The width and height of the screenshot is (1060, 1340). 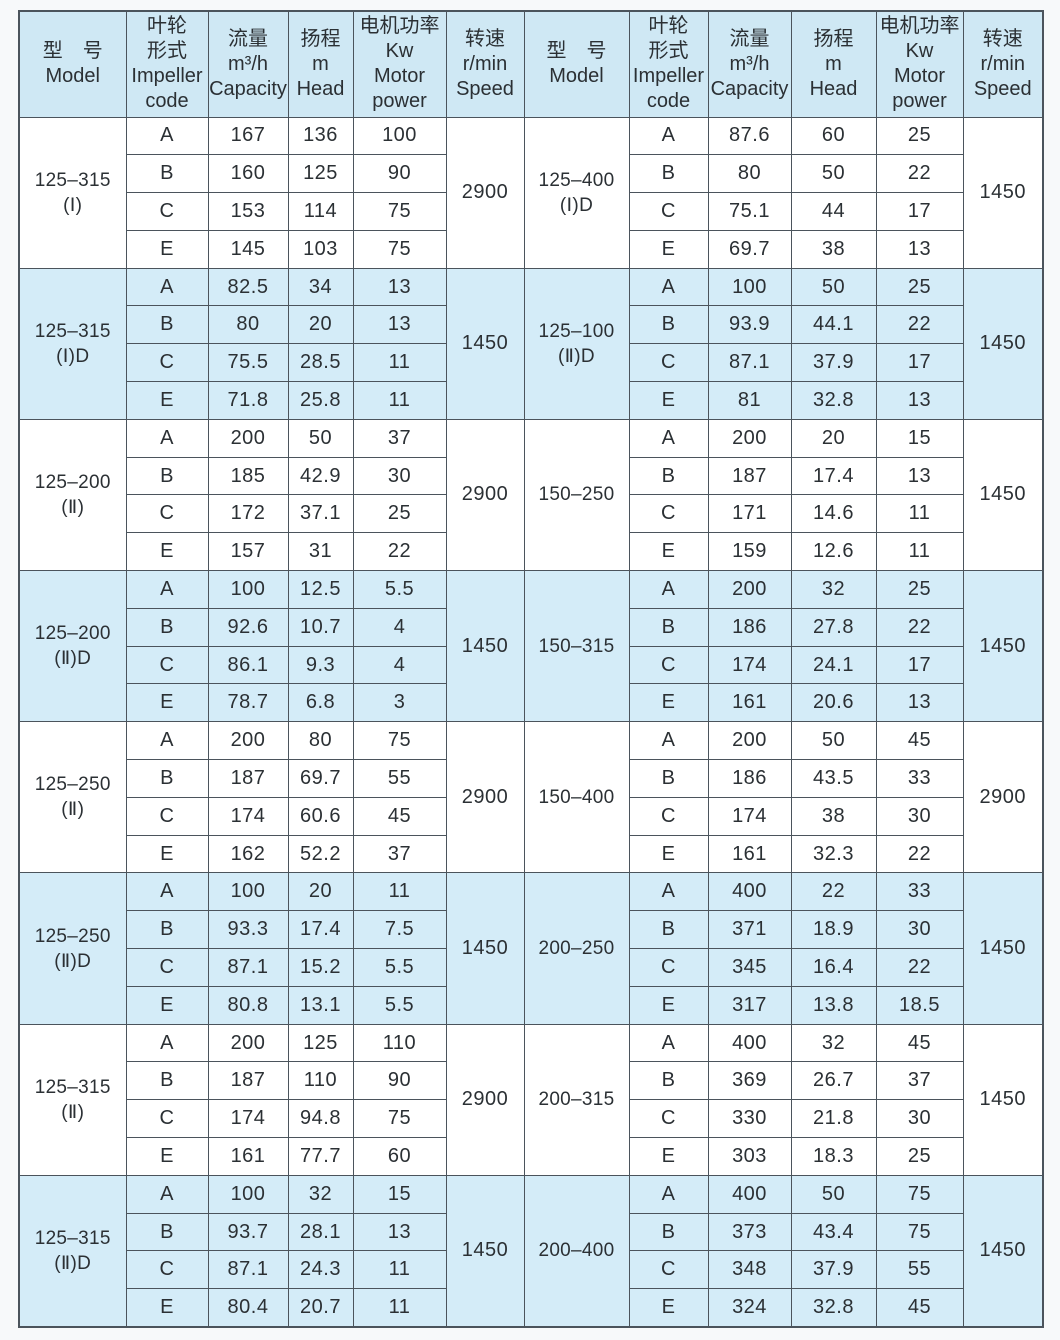 I want to click on header-line: Kw, so click(x=919, y=51).